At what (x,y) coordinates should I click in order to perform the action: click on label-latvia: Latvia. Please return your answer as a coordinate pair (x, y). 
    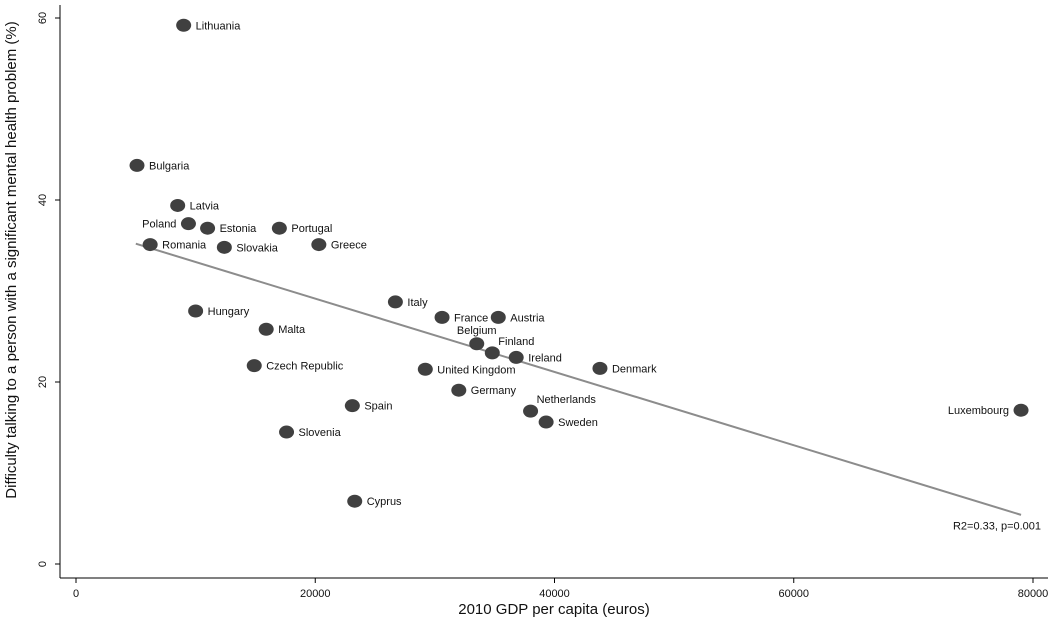
    Looking at the image, I should click on (205, 206).